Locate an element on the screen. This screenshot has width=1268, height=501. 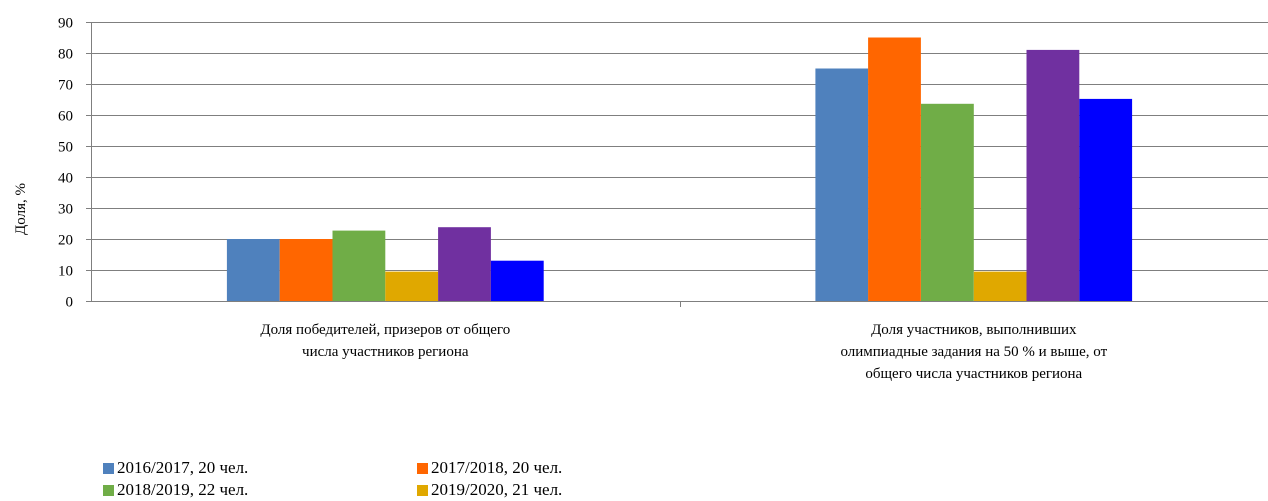
y-tick-label: 60 is located at coordinates (65, 117).